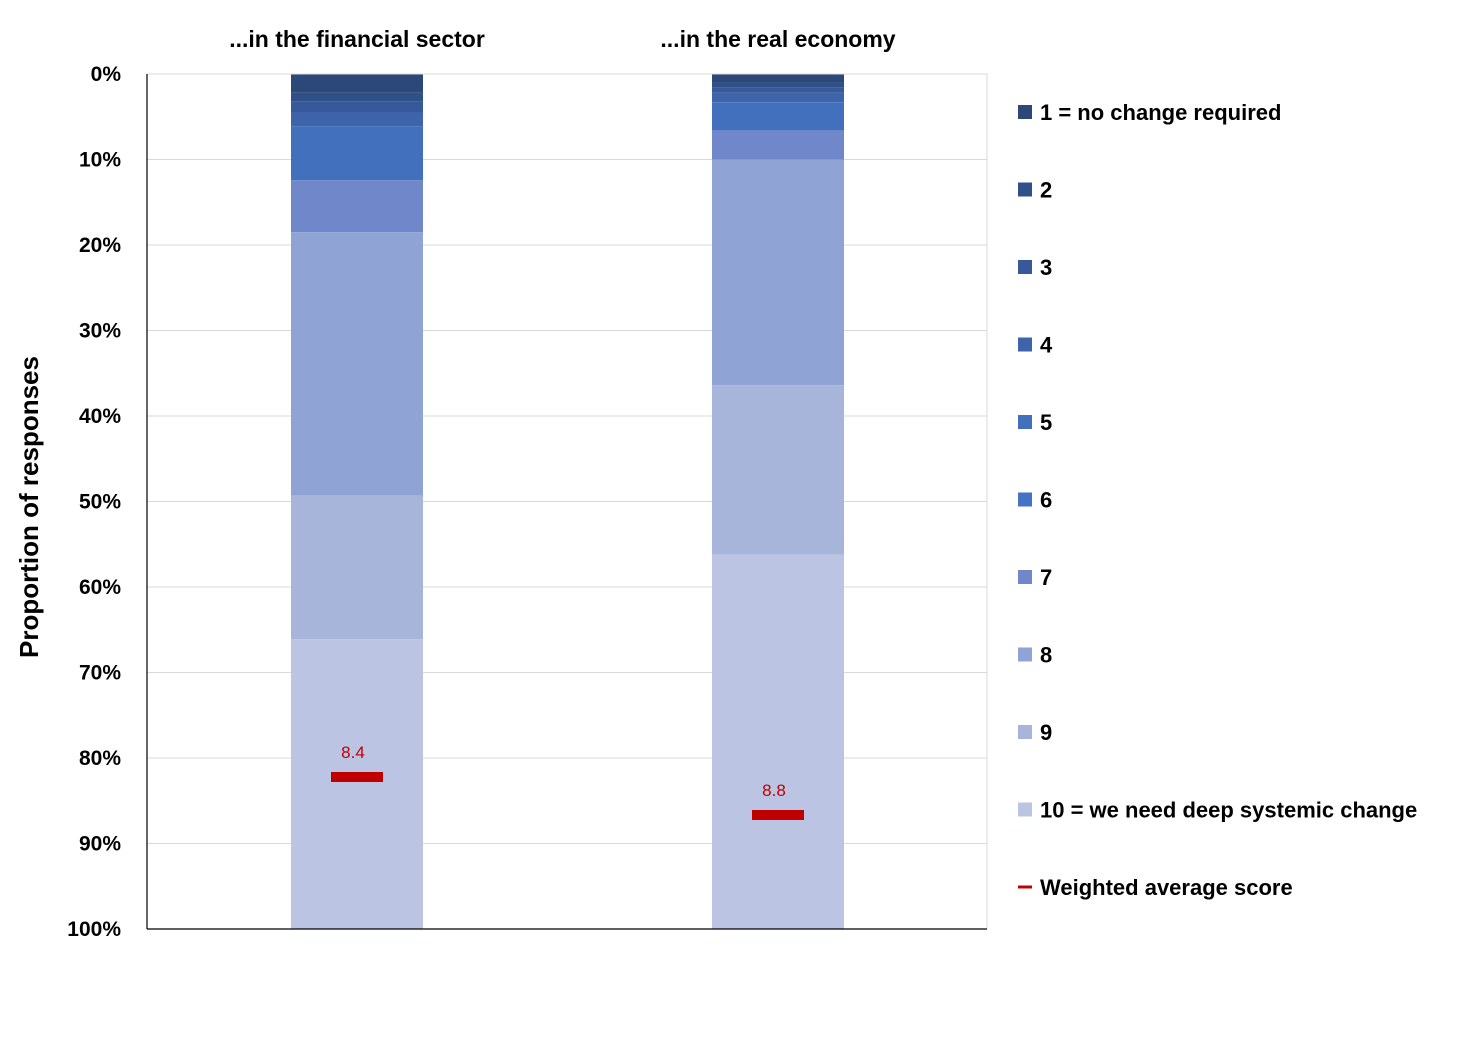 The width and height of the screenshot is (1464, 1057). What do you see at coordinates (100, 844) in the screenshot?
I see `y-tick-label-9: 90%` at bounding box center [100, 844].